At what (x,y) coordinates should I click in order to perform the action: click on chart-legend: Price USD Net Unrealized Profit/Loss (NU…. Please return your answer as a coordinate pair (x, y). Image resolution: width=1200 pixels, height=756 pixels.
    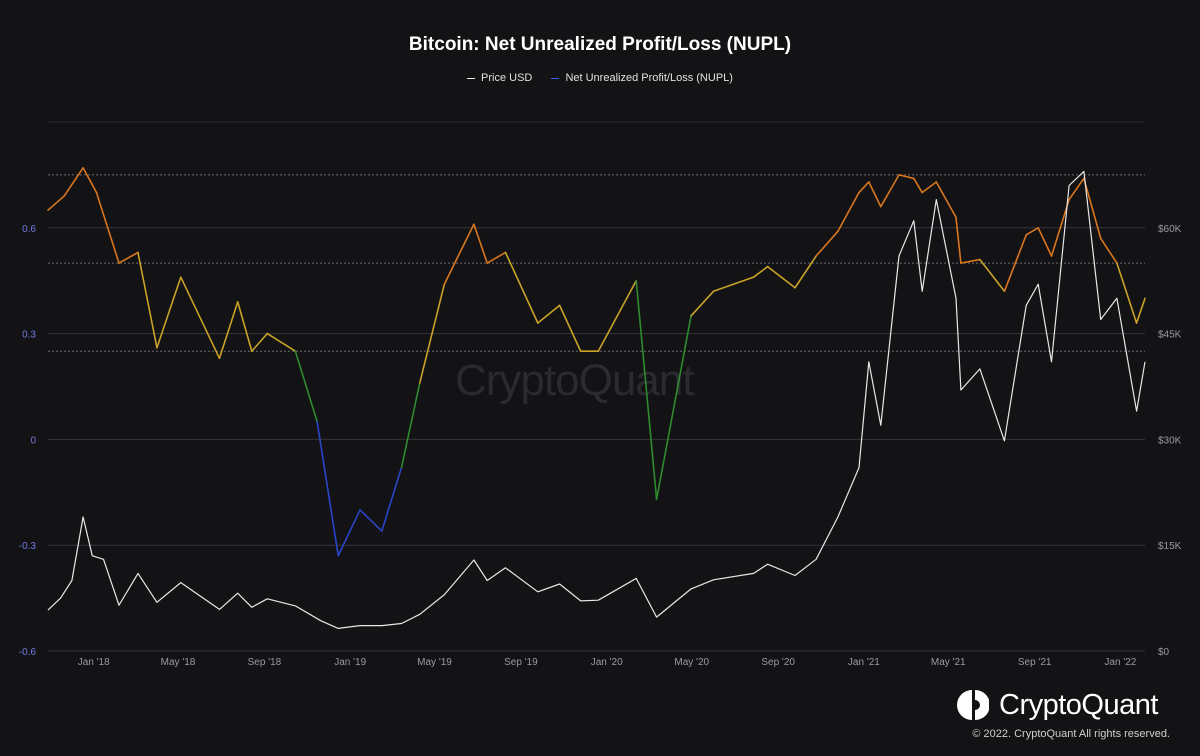
    Looking at the image, I should click on (600, 78).